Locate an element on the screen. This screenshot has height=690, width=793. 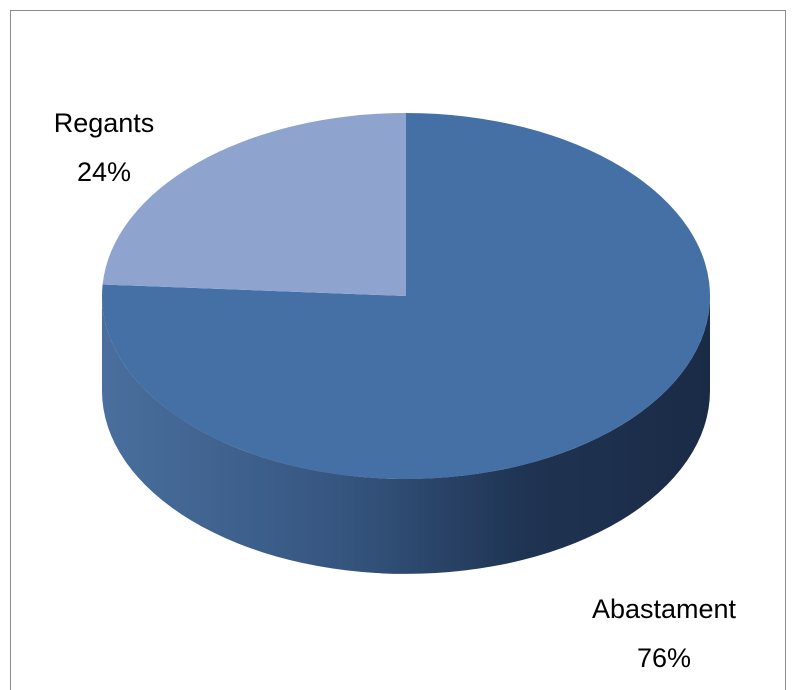
slice-name-label-abastament: Abastament is located at coordinates (664, 609).